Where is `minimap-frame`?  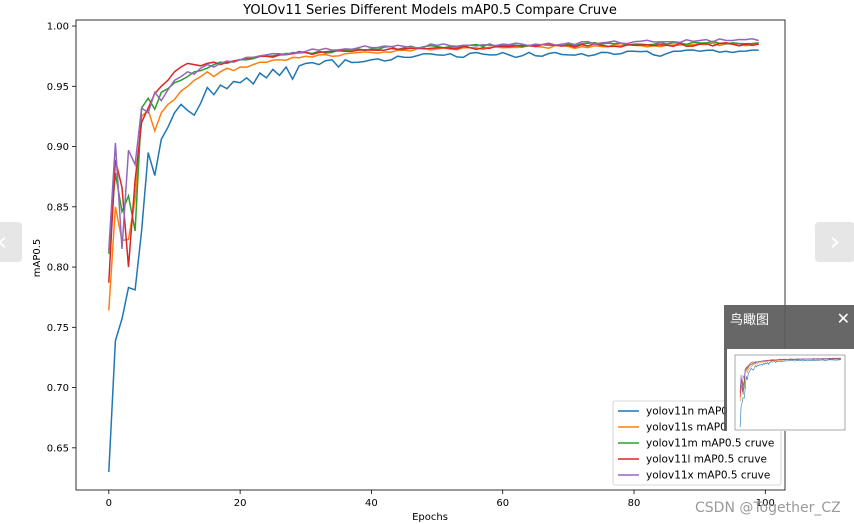 minimap-frame is located at coordinates (790, 392).